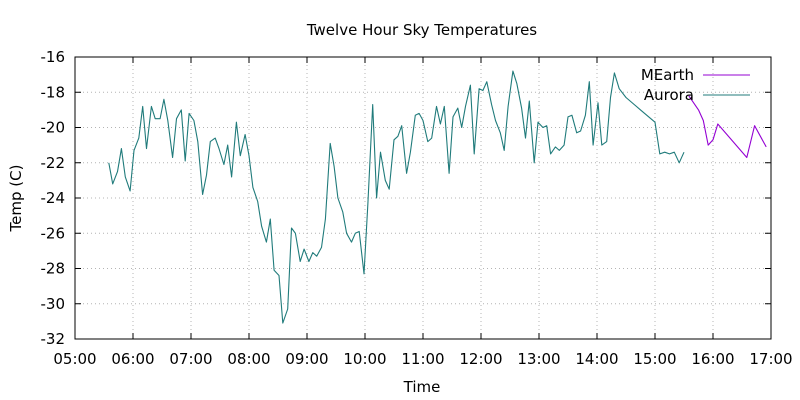  Describe the element at coordinates (654, 359) in the screenshot. I see `x-tick-label: 15:00` at that location.